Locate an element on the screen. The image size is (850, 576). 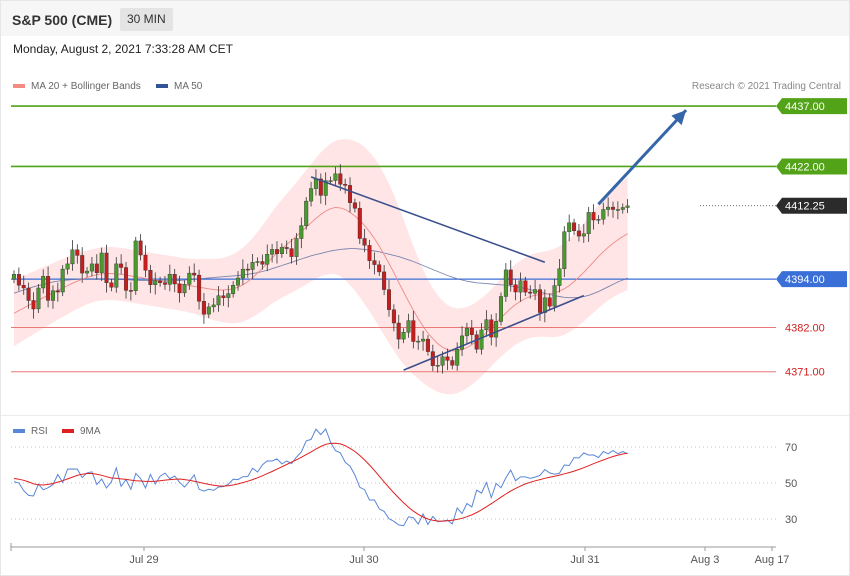
rsi-tick-label: 30 is located at coordinates (791, 520).